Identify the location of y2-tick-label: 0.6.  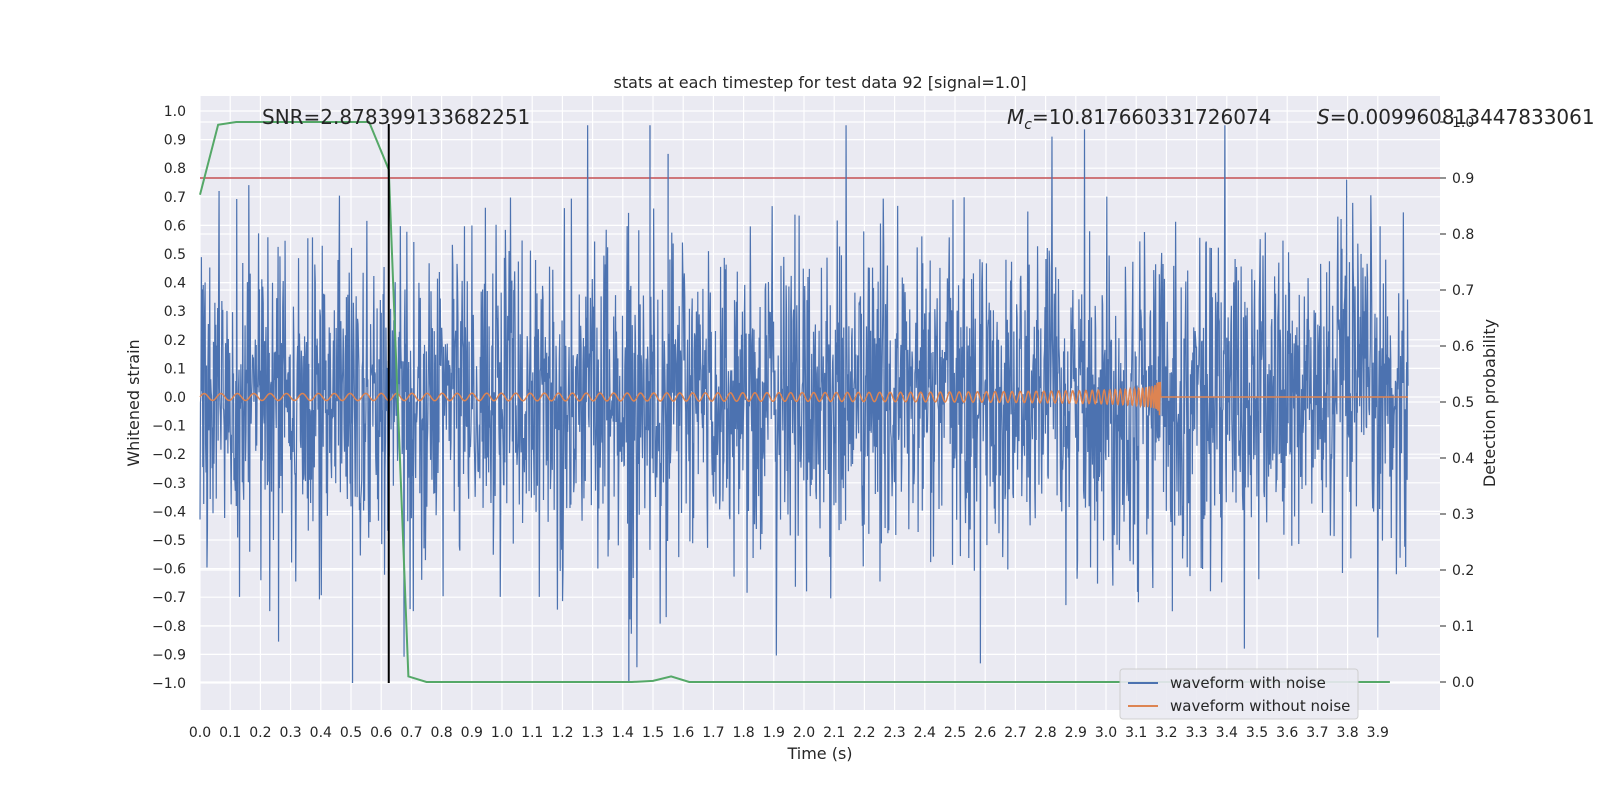
(1463, 347).